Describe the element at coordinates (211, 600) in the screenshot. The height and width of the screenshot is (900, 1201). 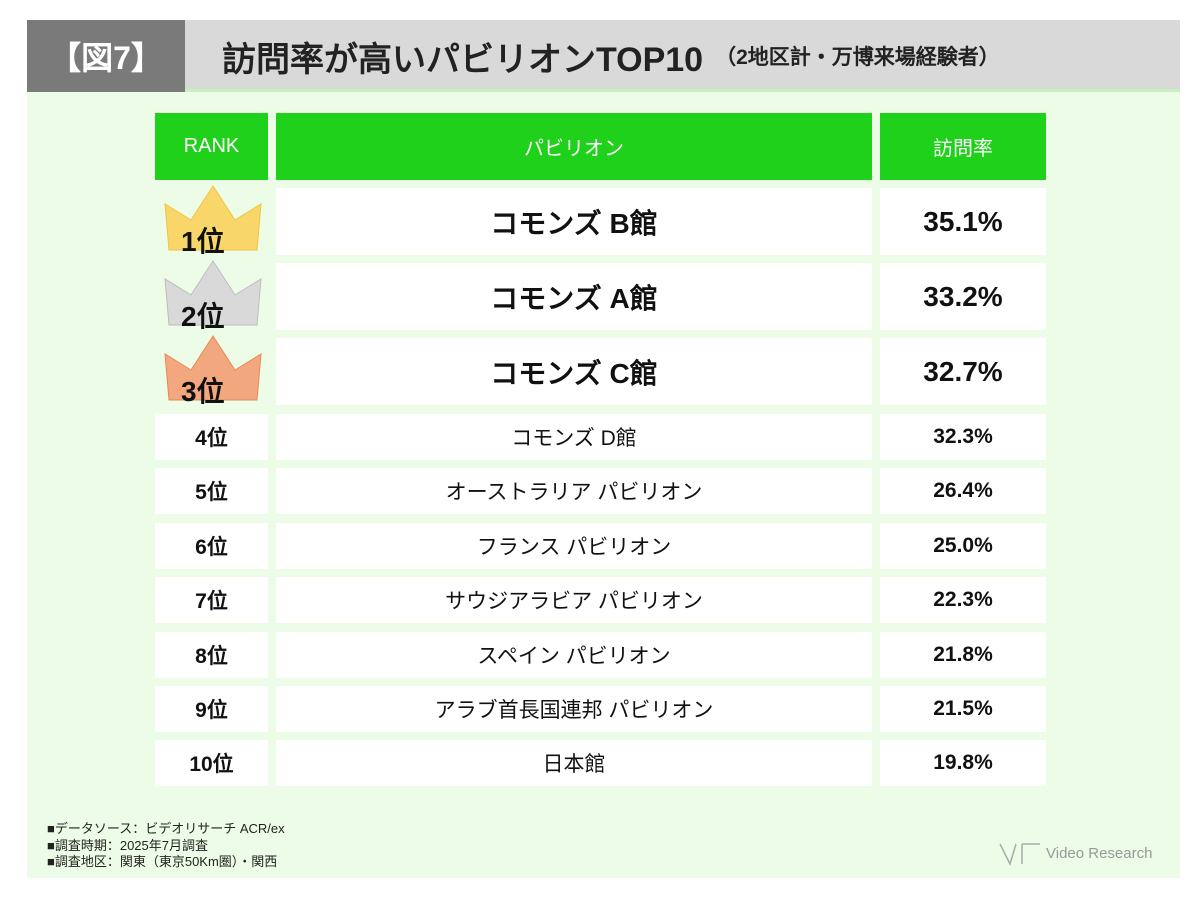
I see `rank: 7位` at that location.